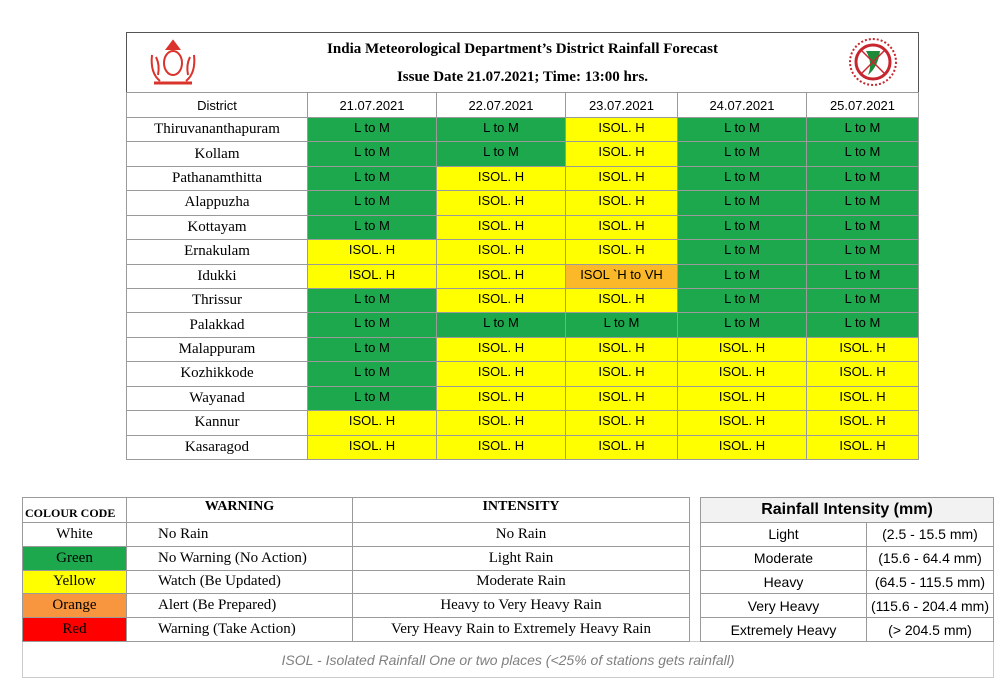 This screenshot has width=1003, height=688. Describe the element at coordinates (847, 510) in the screenshot. I see `intensity-title: Rainfall Intensity (mm)` at that location.